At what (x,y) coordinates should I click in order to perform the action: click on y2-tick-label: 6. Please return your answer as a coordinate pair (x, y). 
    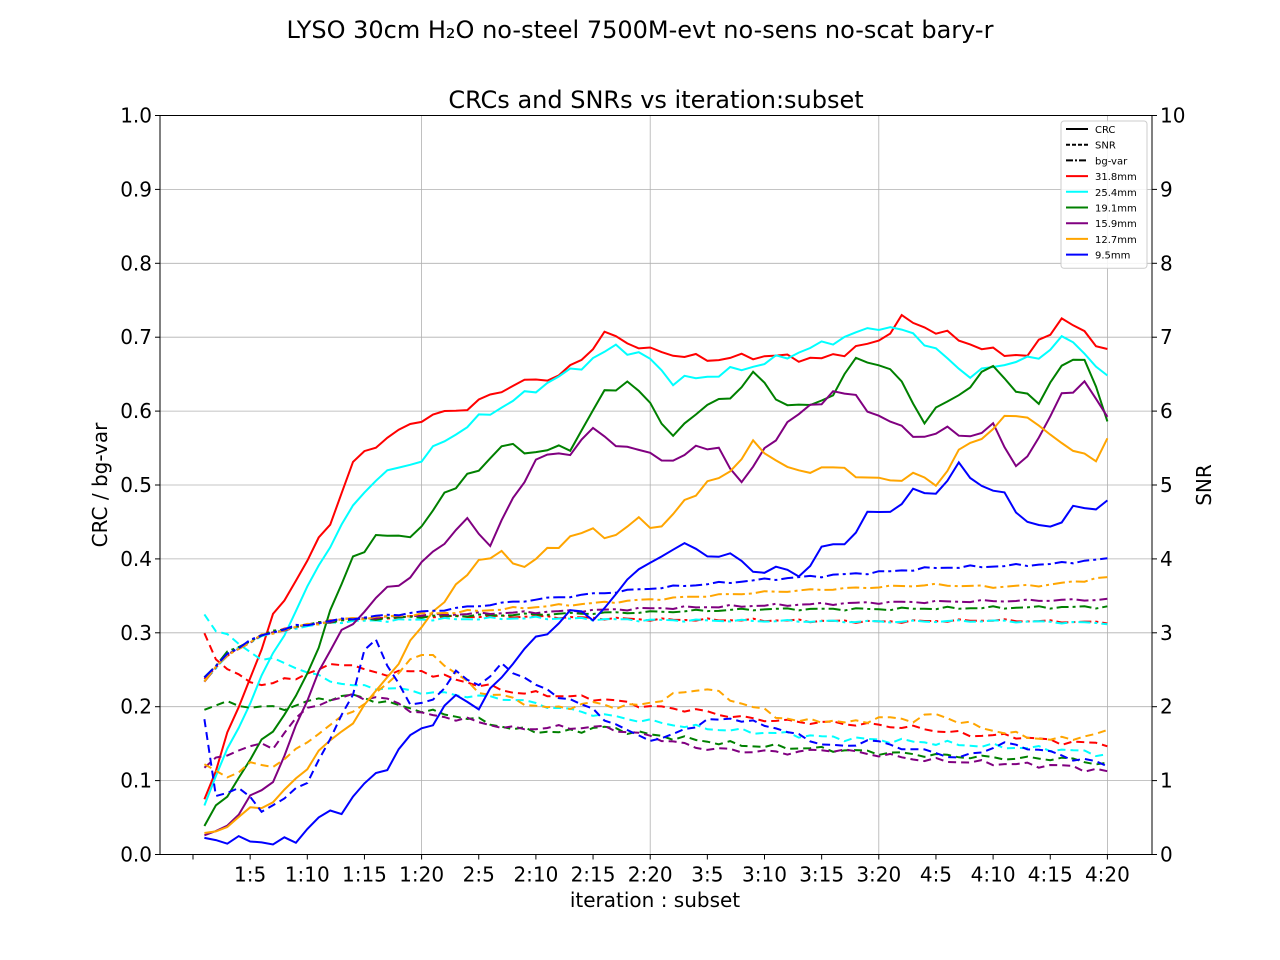
    Looking at the image, I should click on (1166, 411).